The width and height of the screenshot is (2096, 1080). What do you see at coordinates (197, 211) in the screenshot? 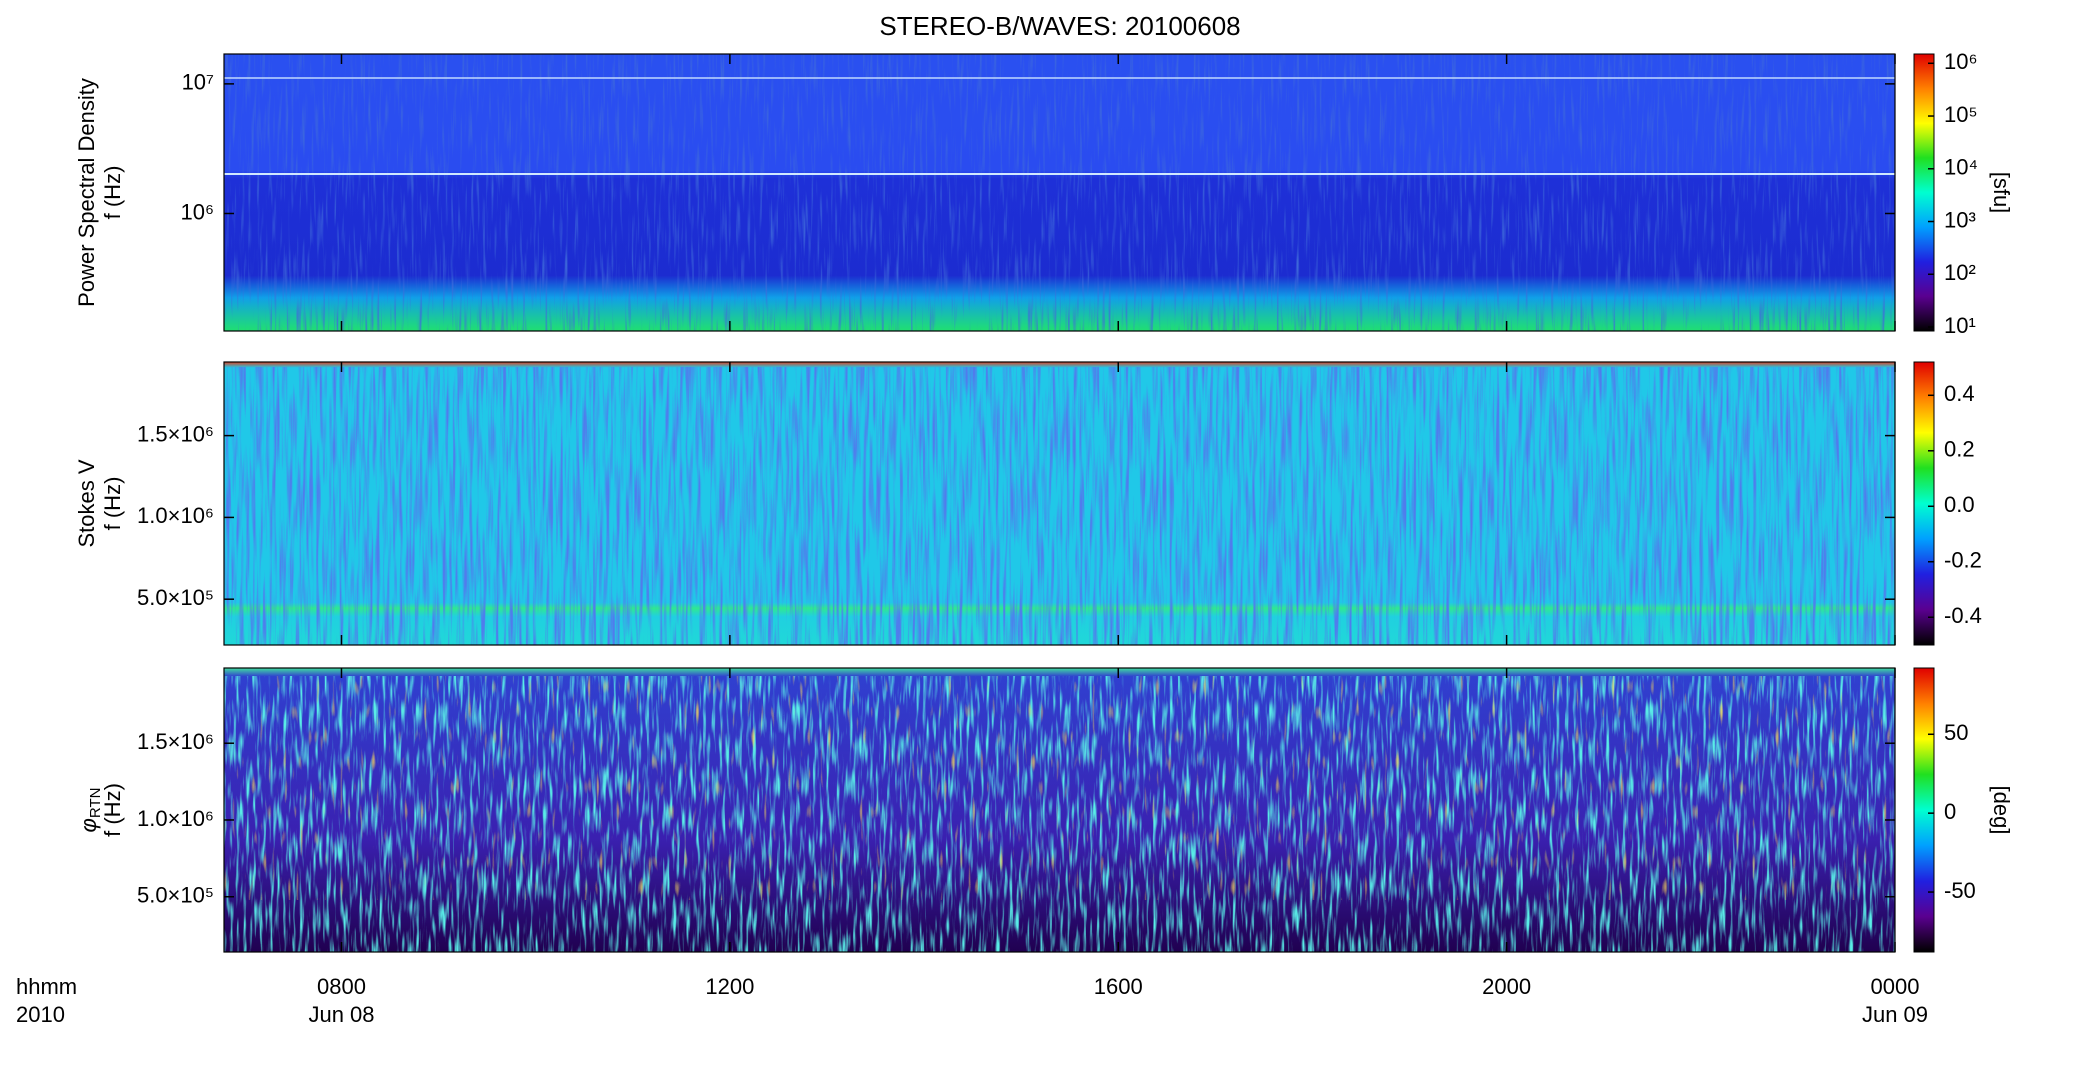
I see `y-tick-label: 10⁶` at bounding box center [197, 211].